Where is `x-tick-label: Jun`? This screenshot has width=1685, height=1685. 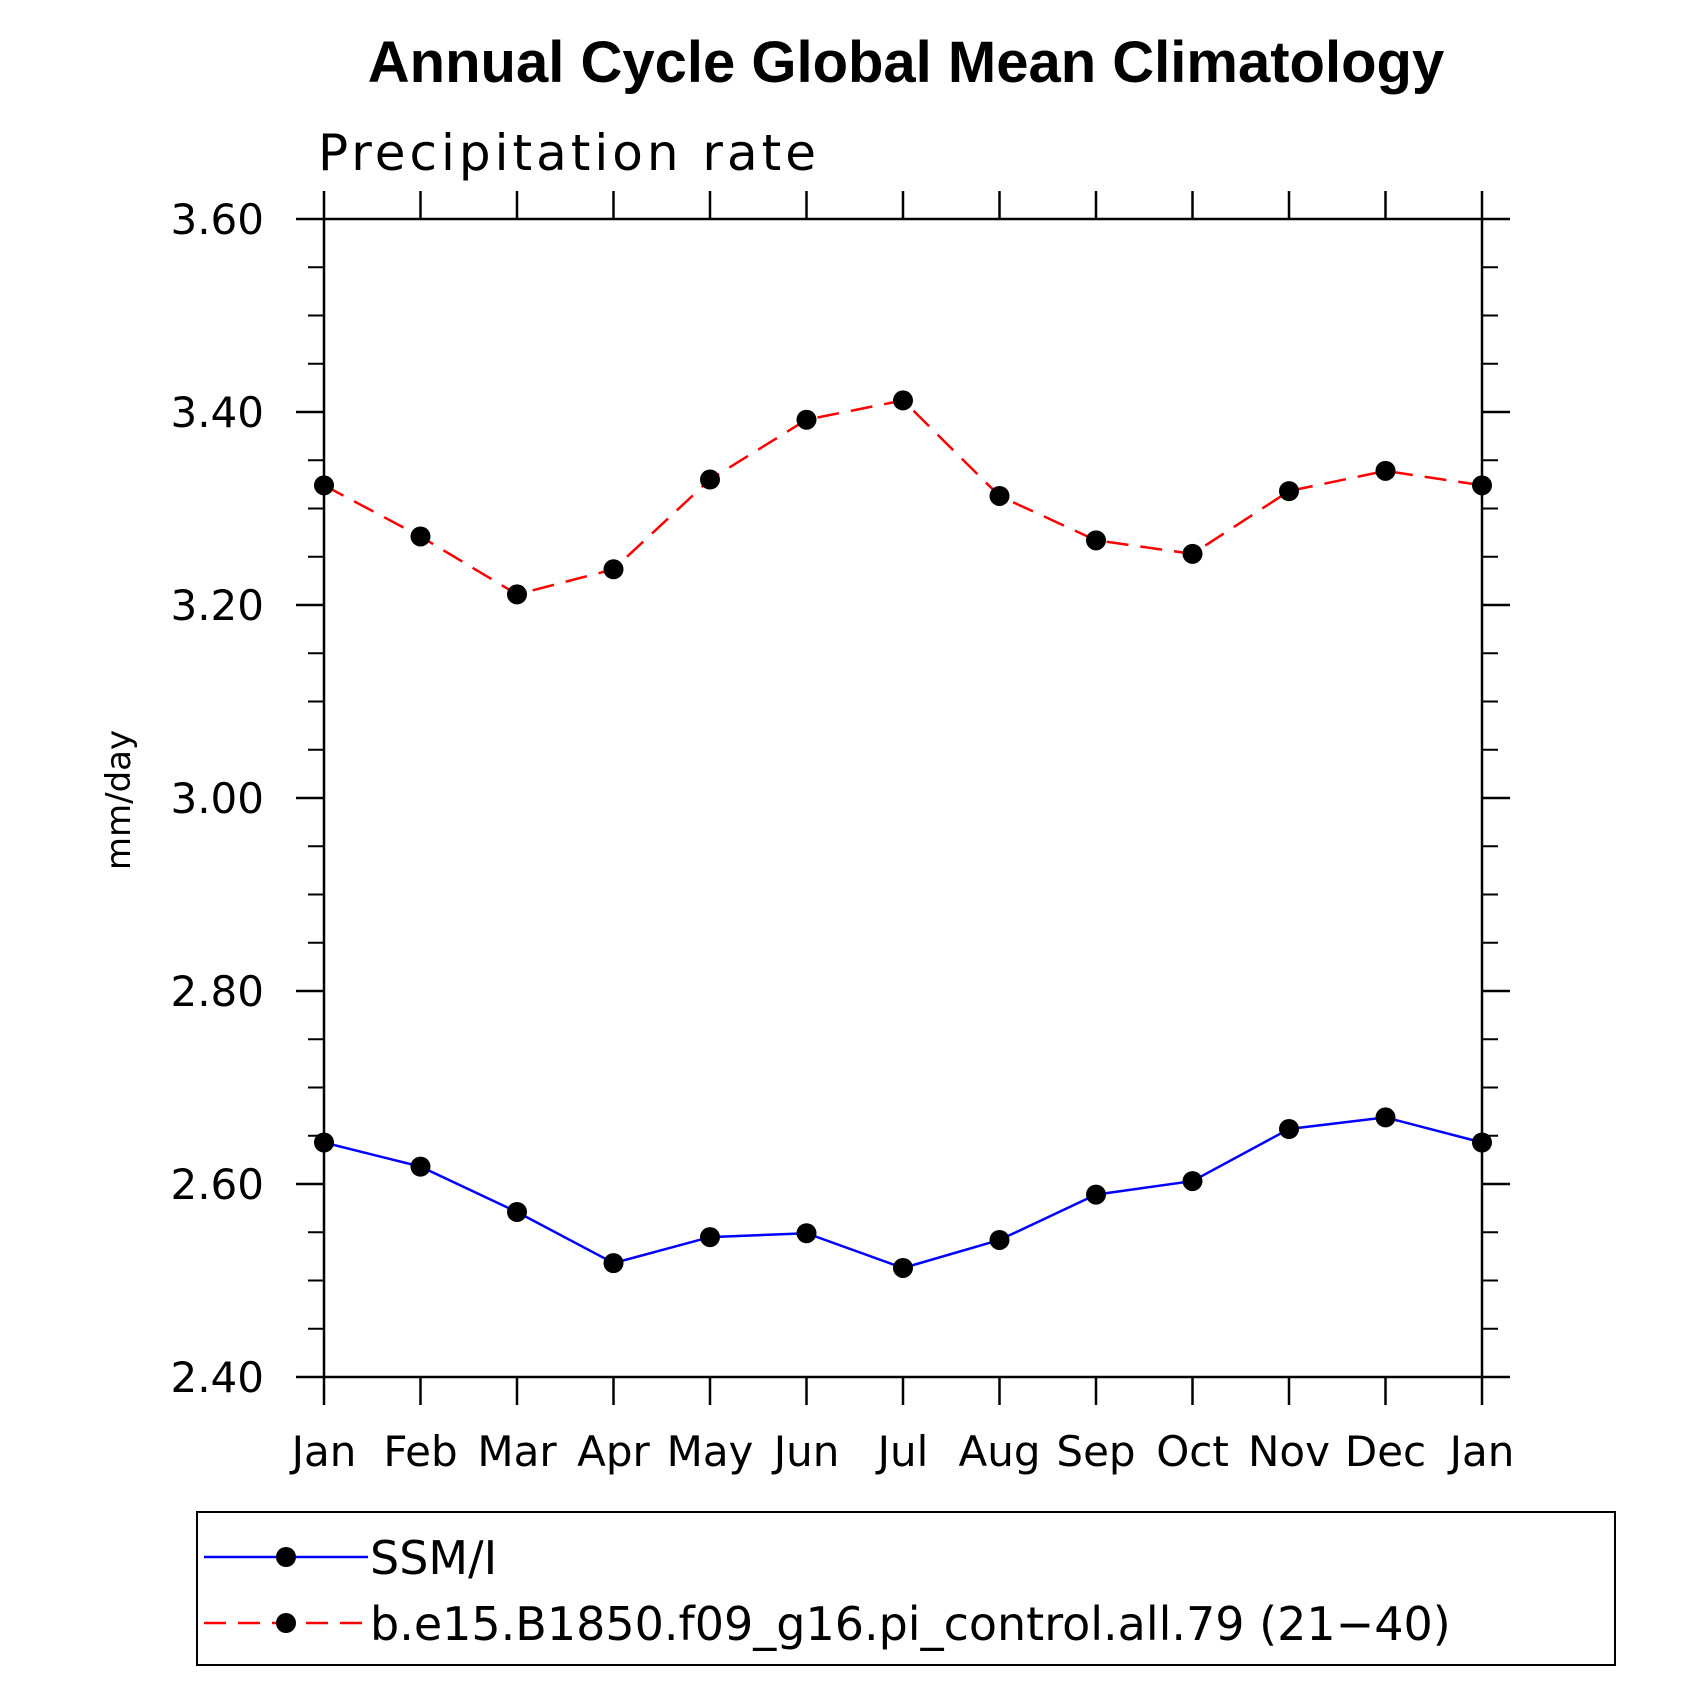 x-tick-label: Jun is located at coordinates (805, 1451).